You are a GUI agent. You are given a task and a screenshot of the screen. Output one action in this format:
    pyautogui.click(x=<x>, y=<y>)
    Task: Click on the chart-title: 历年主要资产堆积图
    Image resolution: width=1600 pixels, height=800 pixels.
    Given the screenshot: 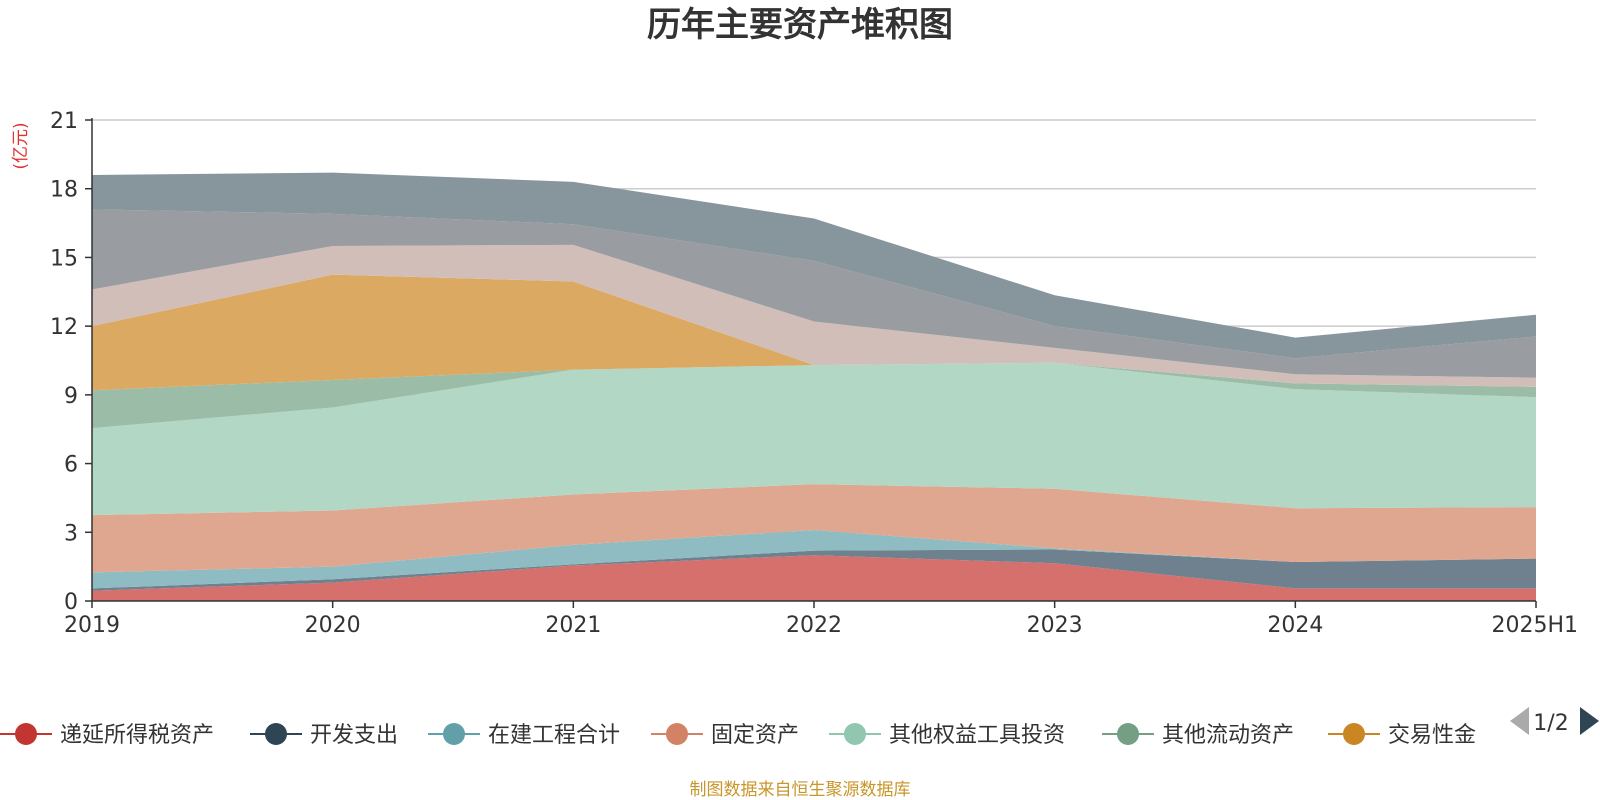 What is the action you would take?
    pyautogui.click(x=800, y=25)
    